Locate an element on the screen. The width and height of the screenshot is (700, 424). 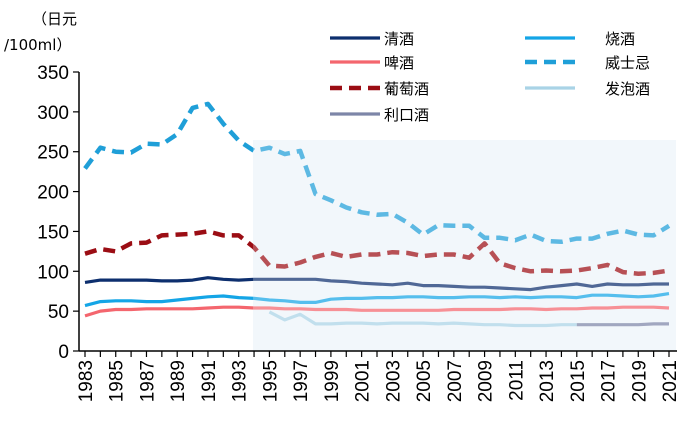
y-tick-label: 50 is located at coordinates (58, 312).